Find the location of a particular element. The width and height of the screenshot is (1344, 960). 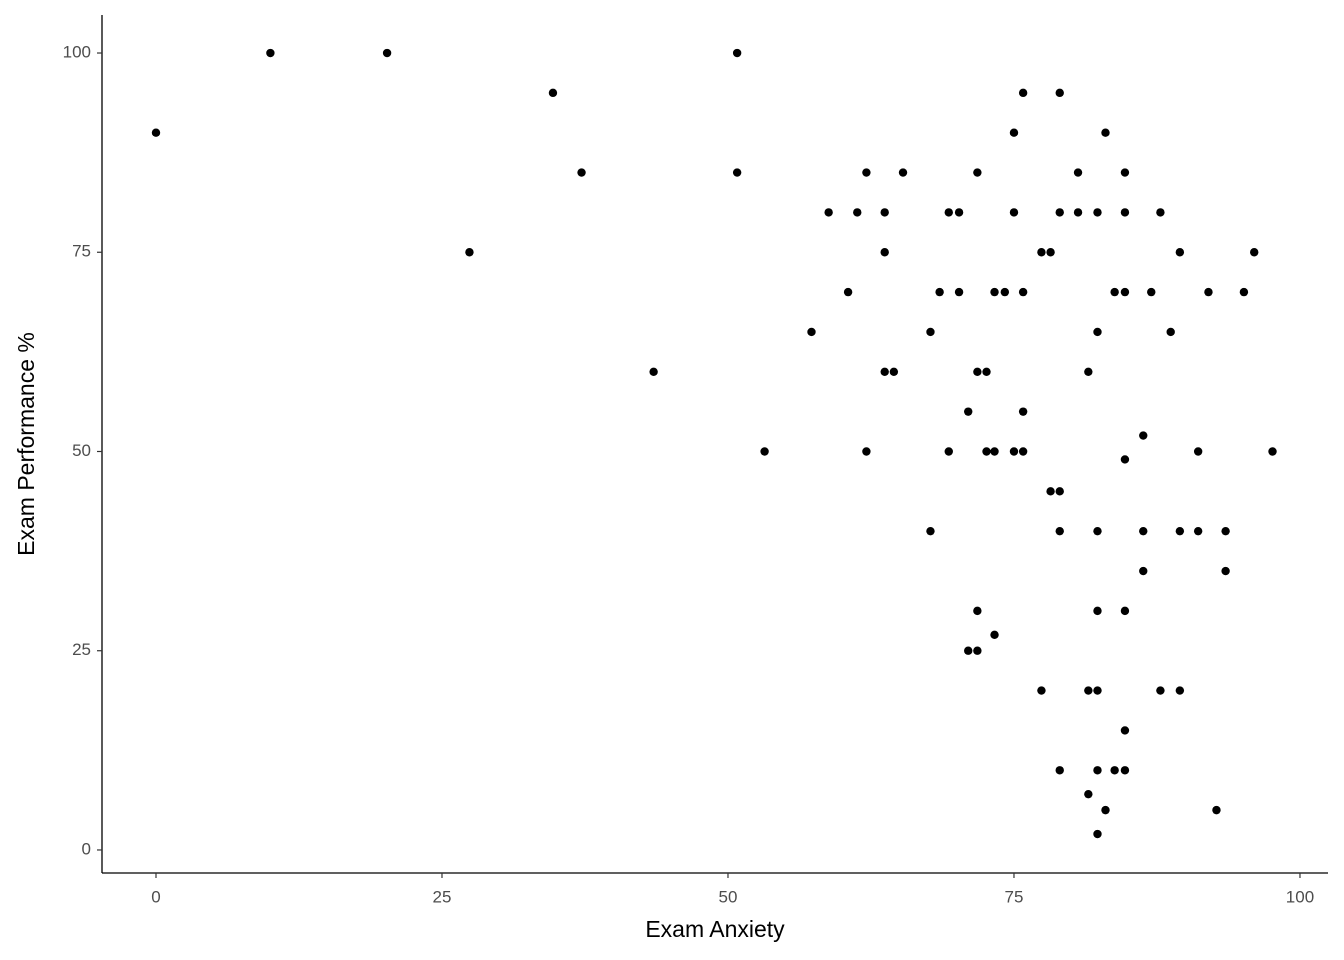

x-tick-label: 75 is located at coordinates (1014, 896).